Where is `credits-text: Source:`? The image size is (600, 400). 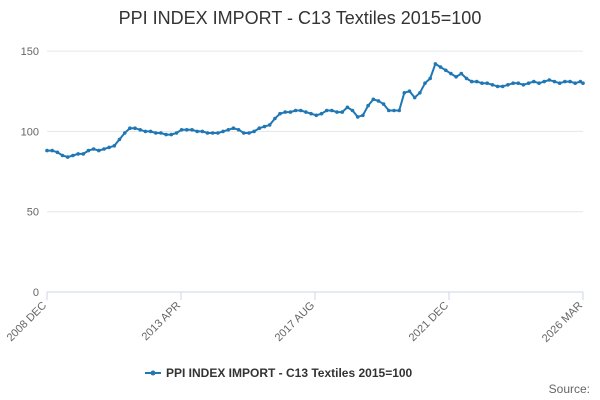
credits-text: Source: is located at coordinates (569, 389).